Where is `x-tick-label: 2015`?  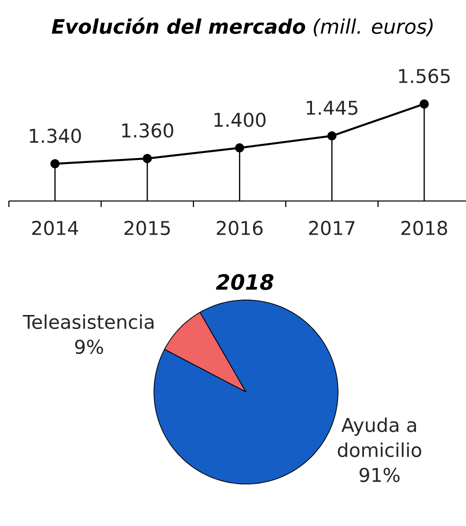 x-tick-label: 2015 is located at coordinates (147, 228).